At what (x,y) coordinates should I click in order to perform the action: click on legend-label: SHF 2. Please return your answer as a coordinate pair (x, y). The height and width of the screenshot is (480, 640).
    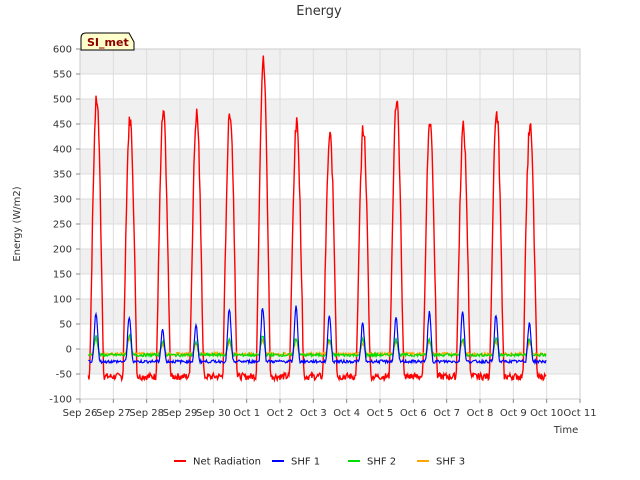
    Looking at the image, I should click on (381, 462).